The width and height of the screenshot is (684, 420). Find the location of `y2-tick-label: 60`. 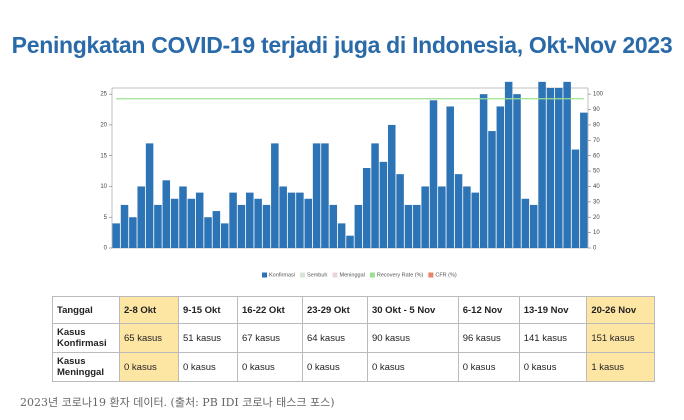

y2-tick-label: 60 is located at coordinates (596, 156).